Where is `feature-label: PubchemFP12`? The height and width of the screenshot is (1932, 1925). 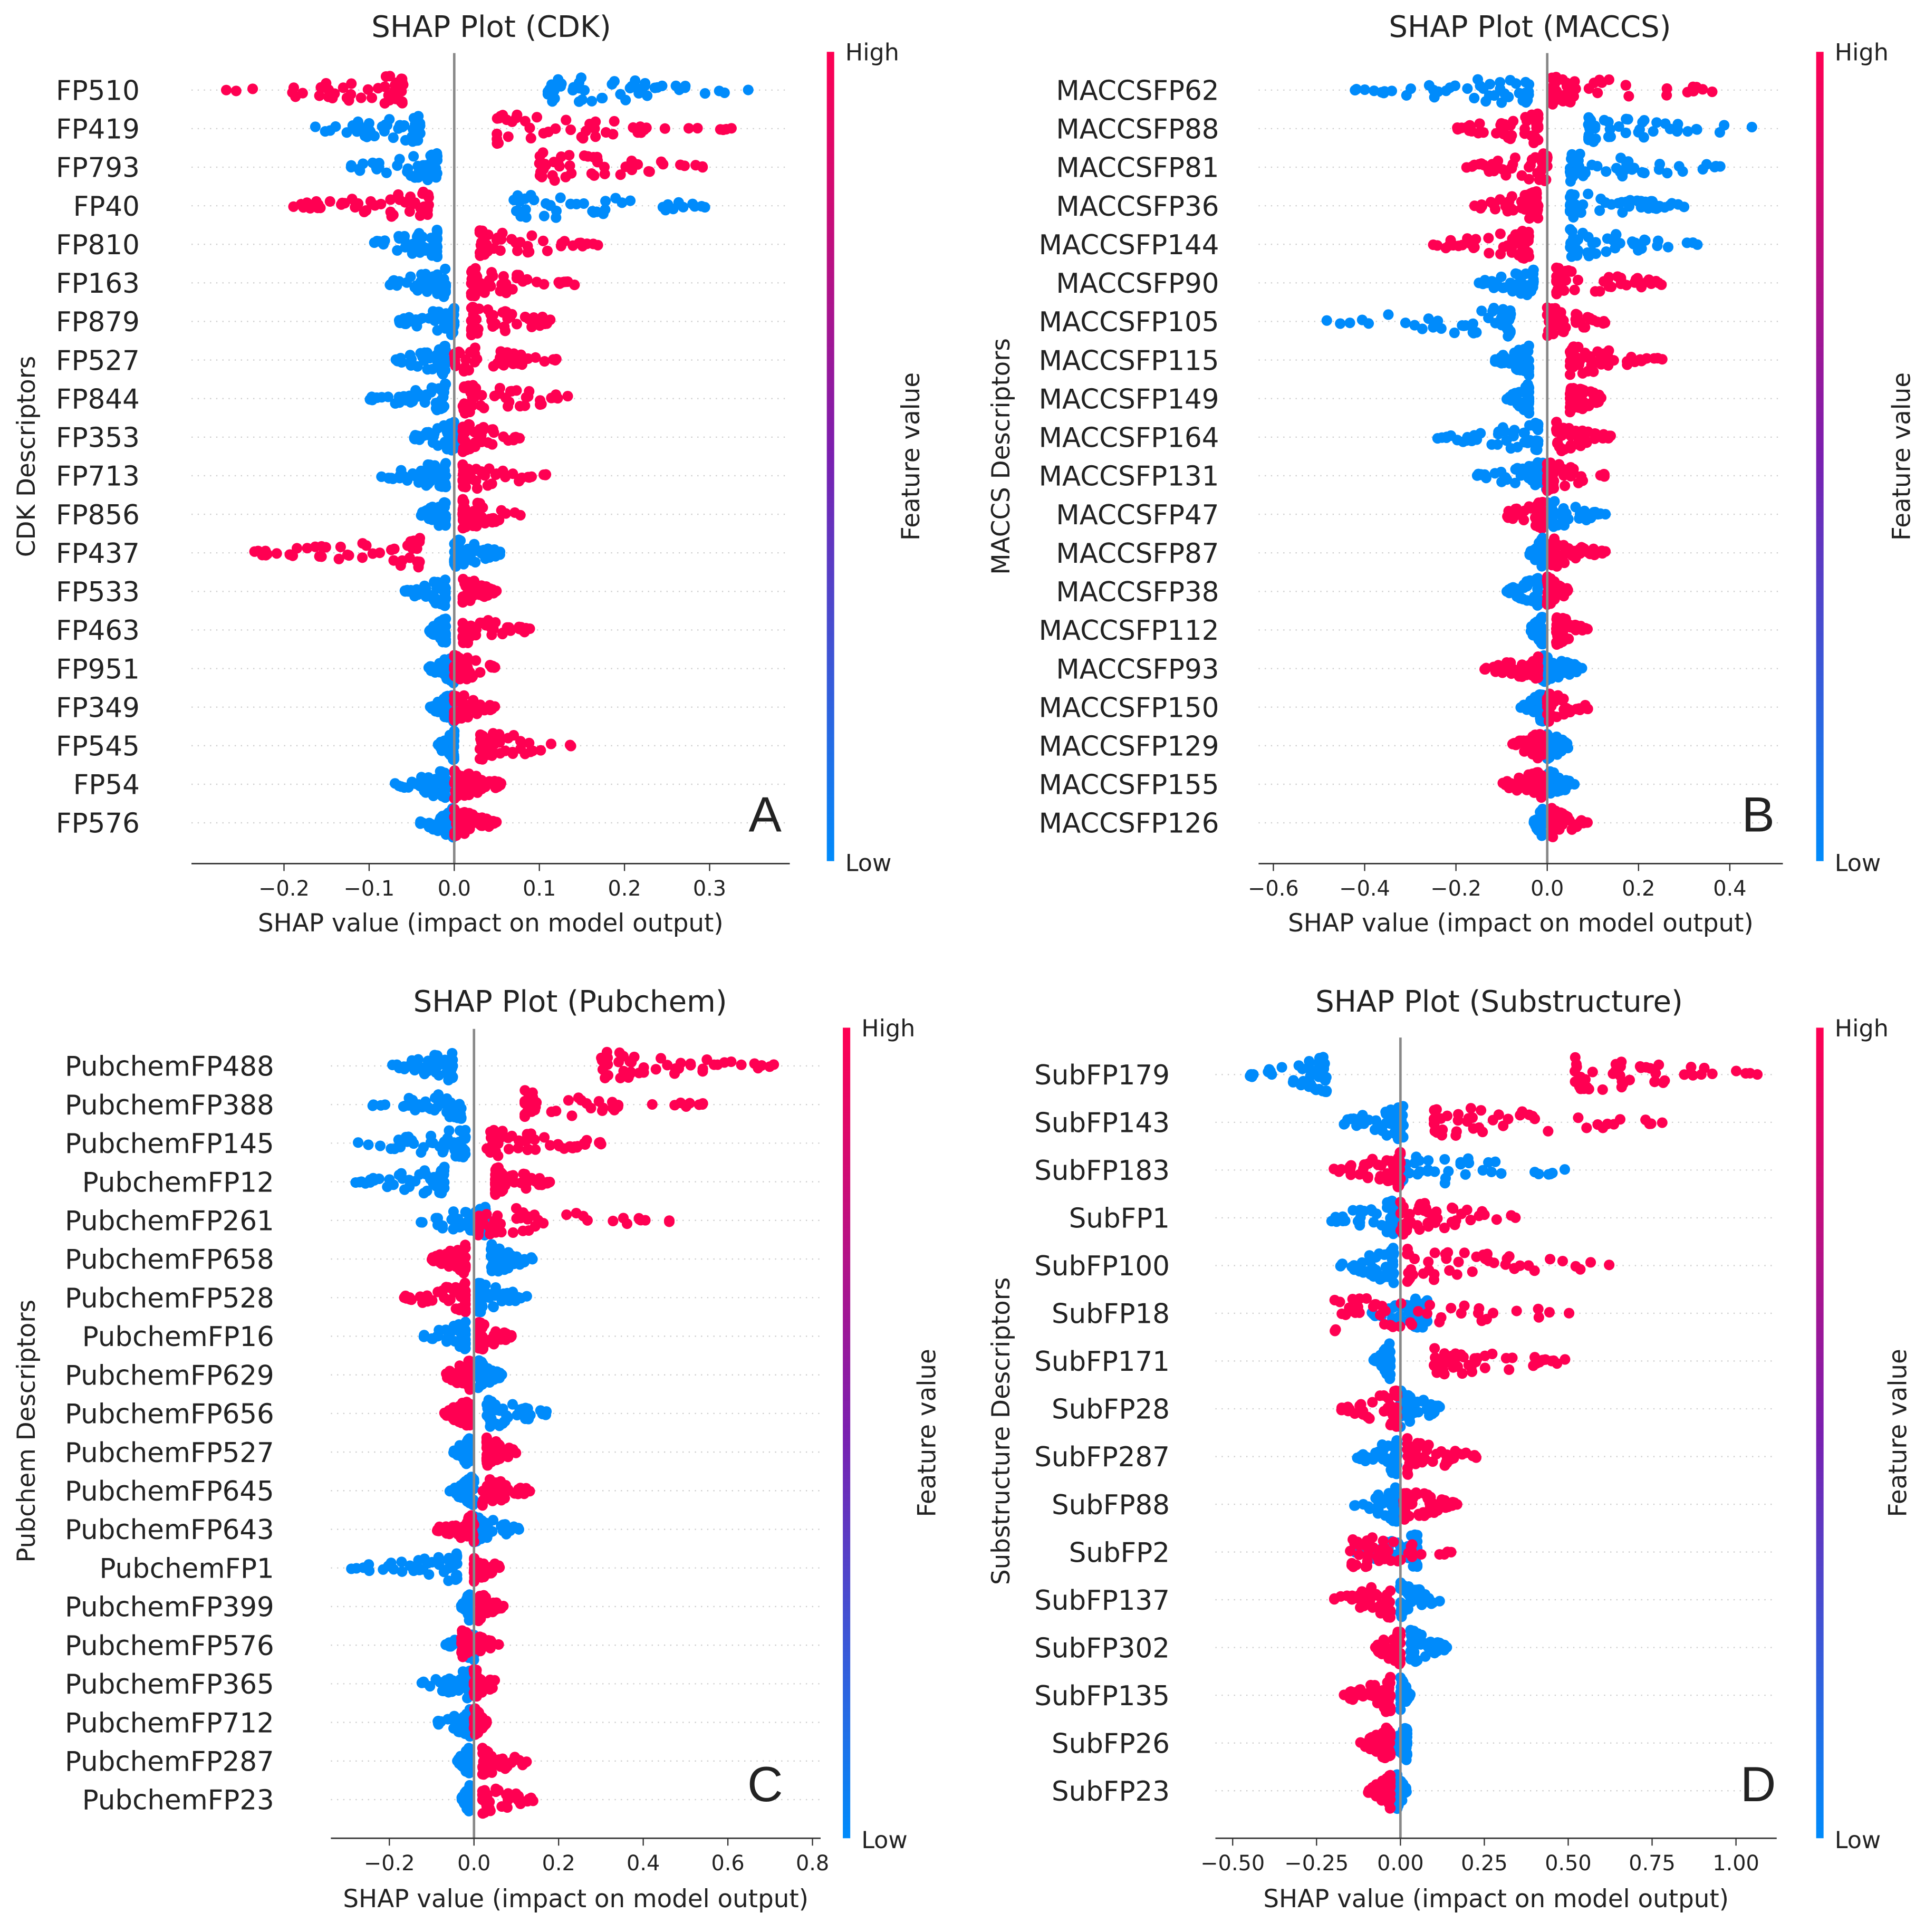
feature-label: PubchemFP12 is located at coordinates (178, 1182).